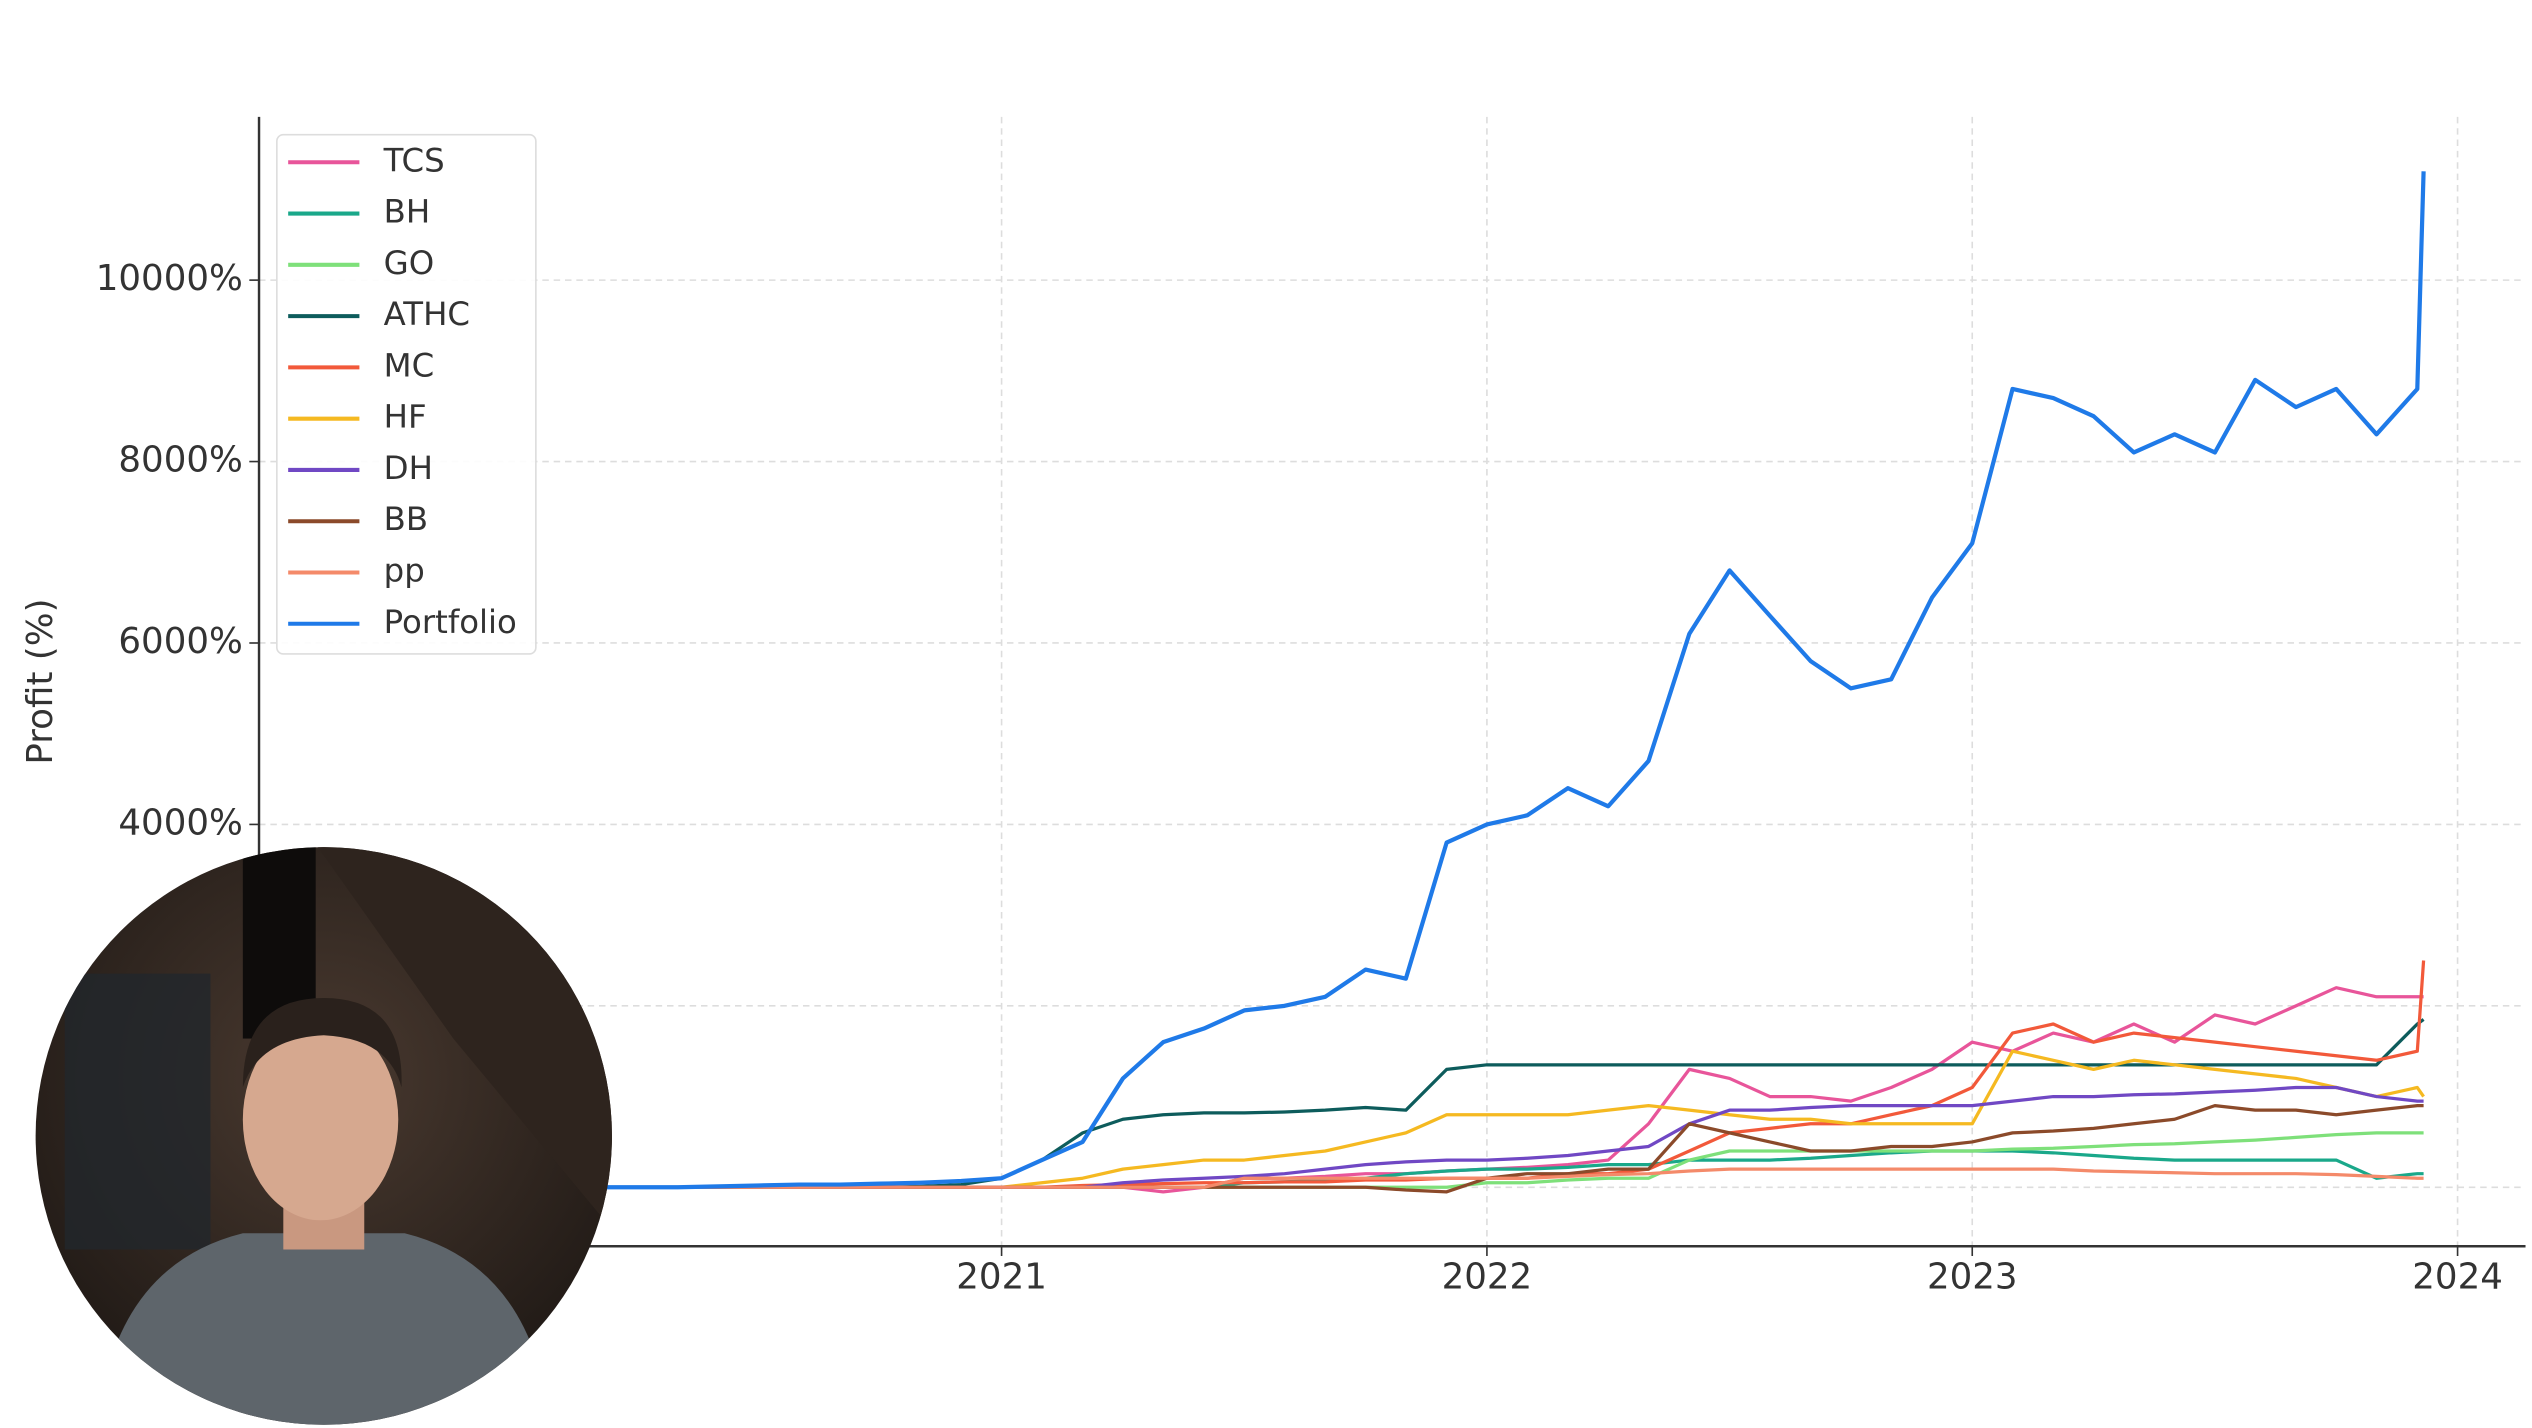 Image resolution: width=2532 pixels, height=1428 pixels. Describe the element at coordinates (408, 468) in the screenshot. I see `legend-label: DH` at that location.